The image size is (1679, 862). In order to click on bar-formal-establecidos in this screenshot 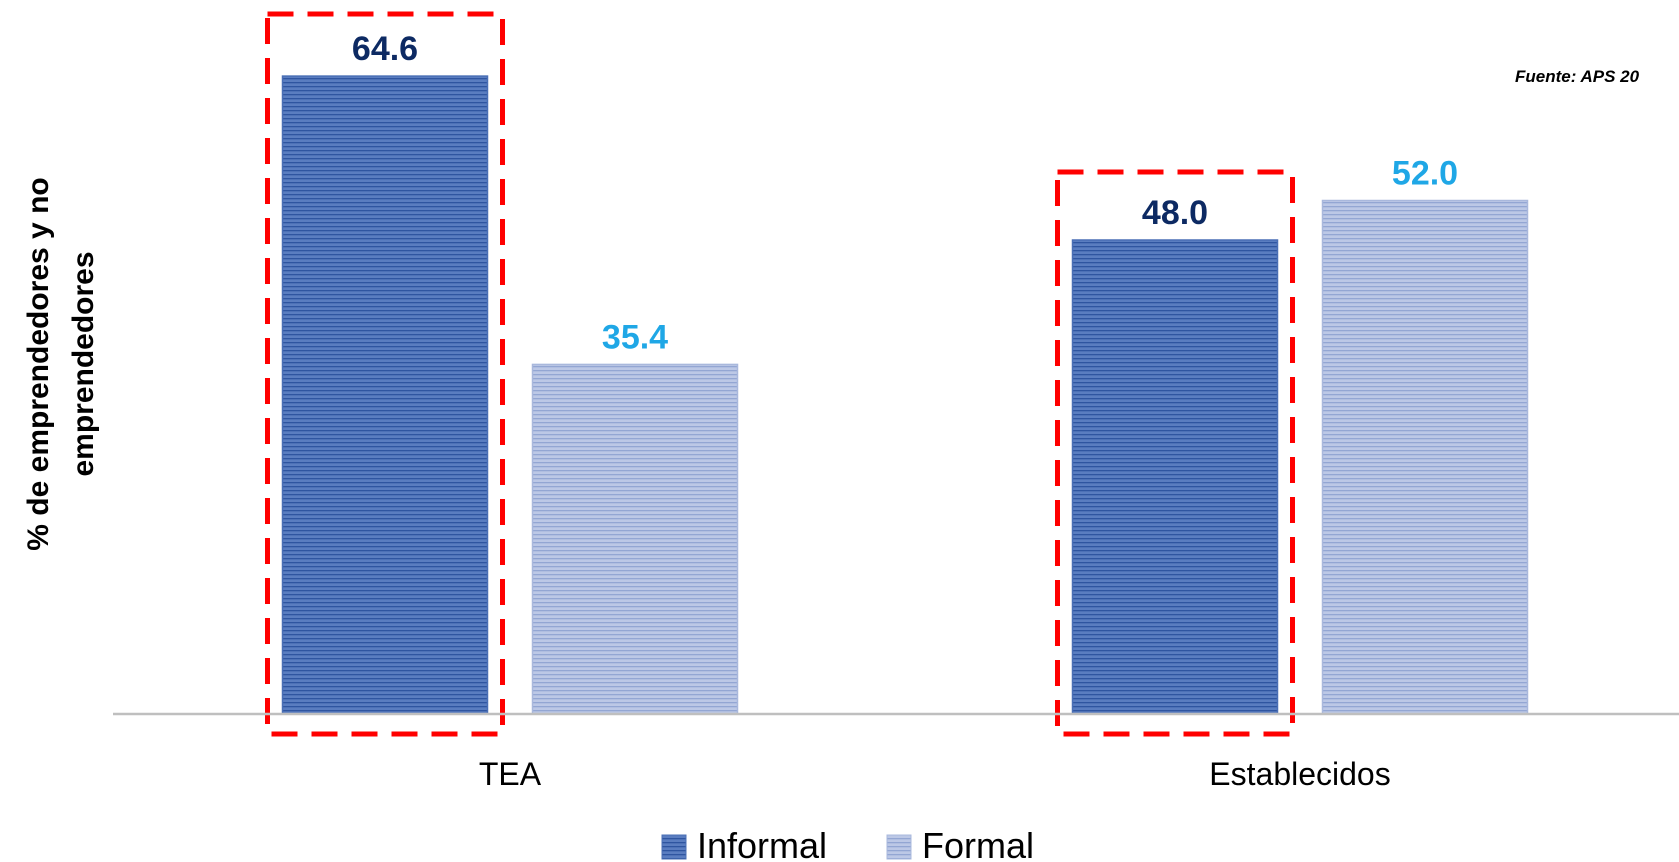, I will do `click(1425, 457)`.